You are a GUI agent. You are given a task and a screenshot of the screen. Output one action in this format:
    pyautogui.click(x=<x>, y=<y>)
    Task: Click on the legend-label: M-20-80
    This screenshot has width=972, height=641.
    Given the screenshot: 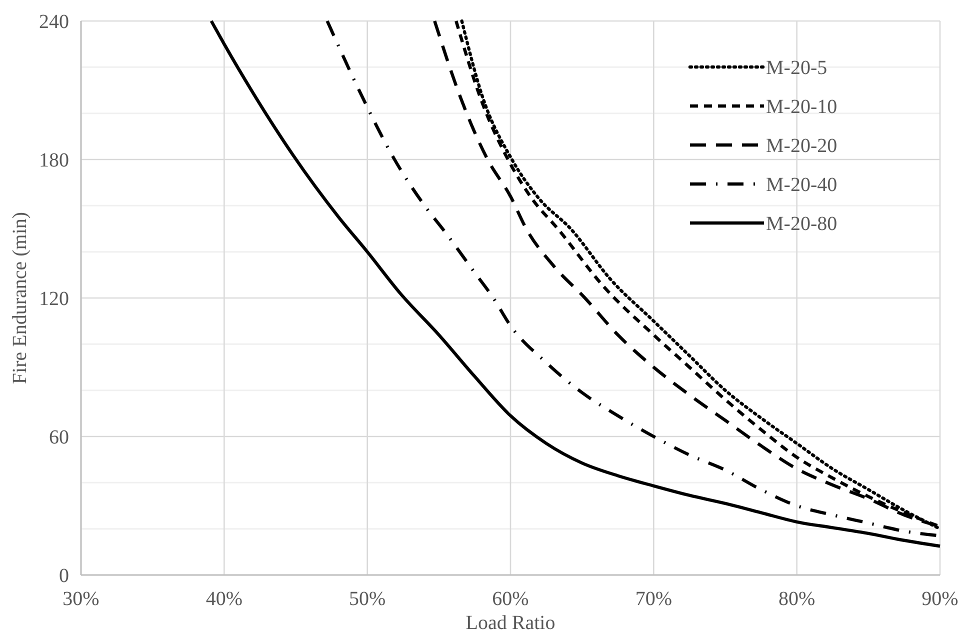 What is the action you would take?
    pyautogui.click(x=802, y=224)
    